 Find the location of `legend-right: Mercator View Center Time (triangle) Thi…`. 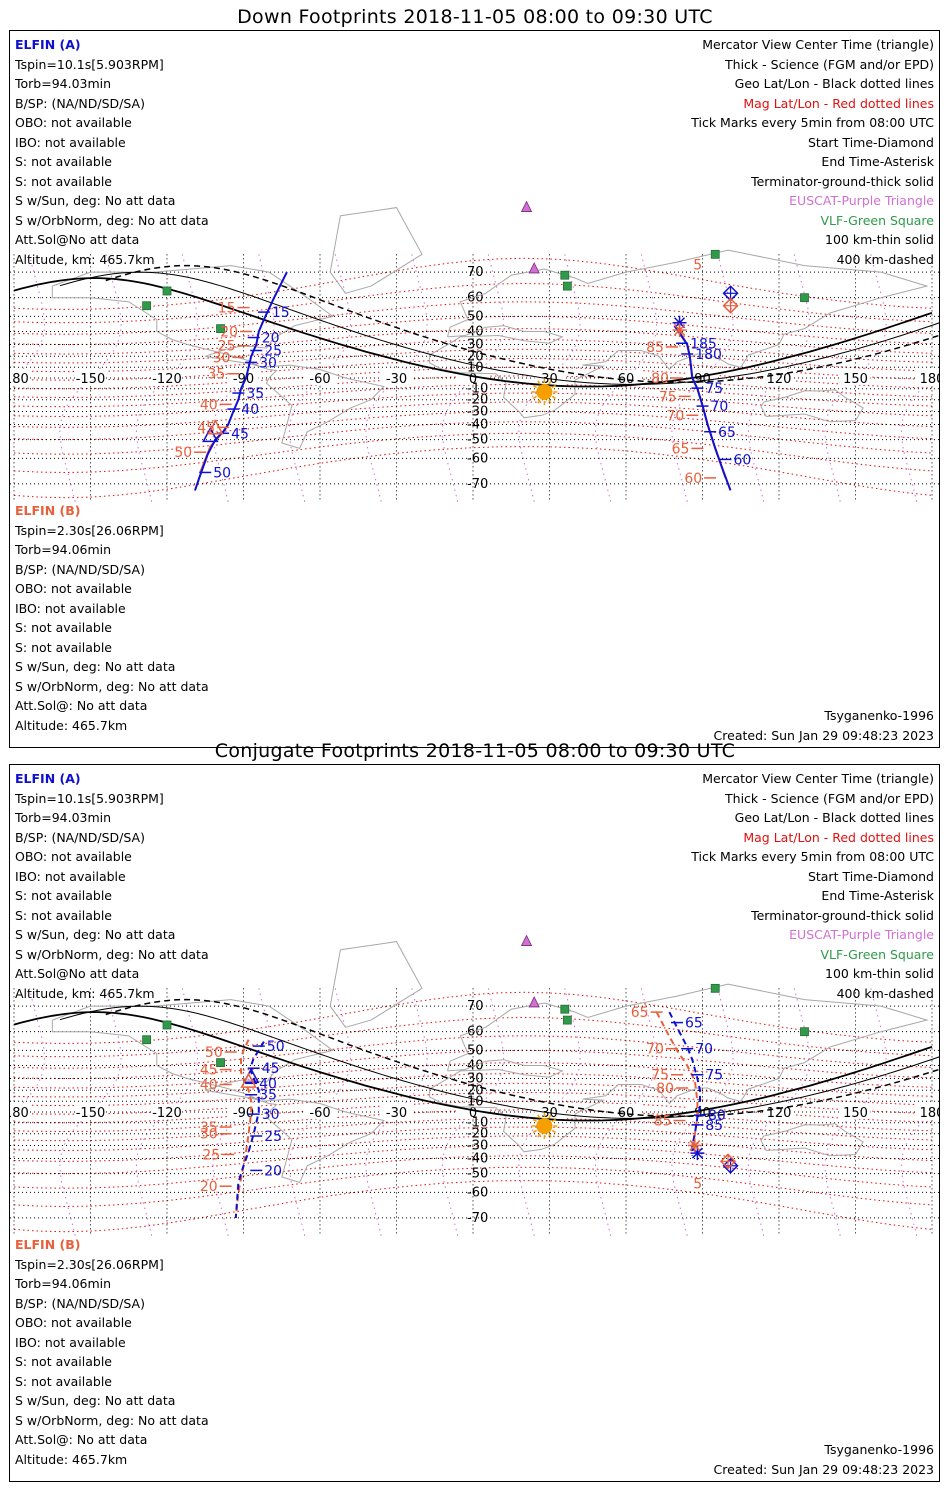

legend-right: Mercator View Center Time (triangle) Thi… is located at coordinates (812, 152).